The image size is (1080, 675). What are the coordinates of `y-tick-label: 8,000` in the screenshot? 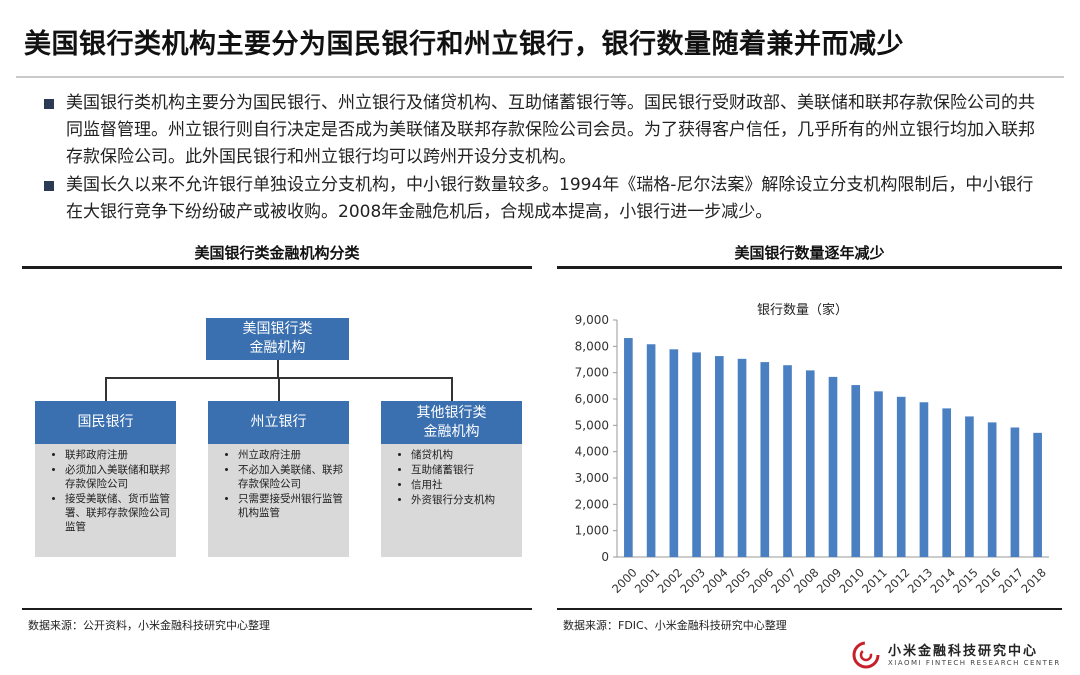 It's located at (592, 346).